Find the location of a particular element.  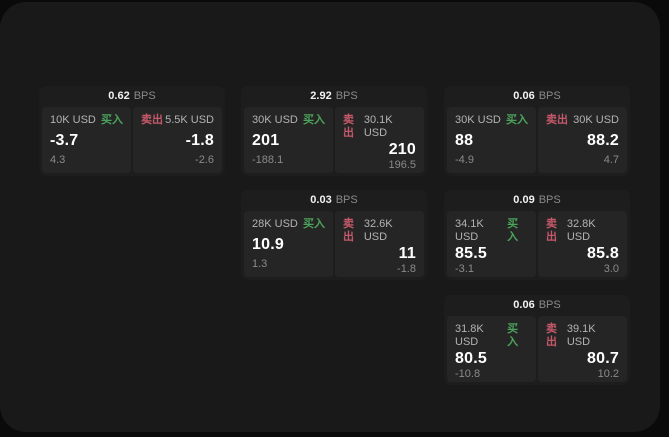

sell-delta: 4.7 is located at coordinates (611, 160).